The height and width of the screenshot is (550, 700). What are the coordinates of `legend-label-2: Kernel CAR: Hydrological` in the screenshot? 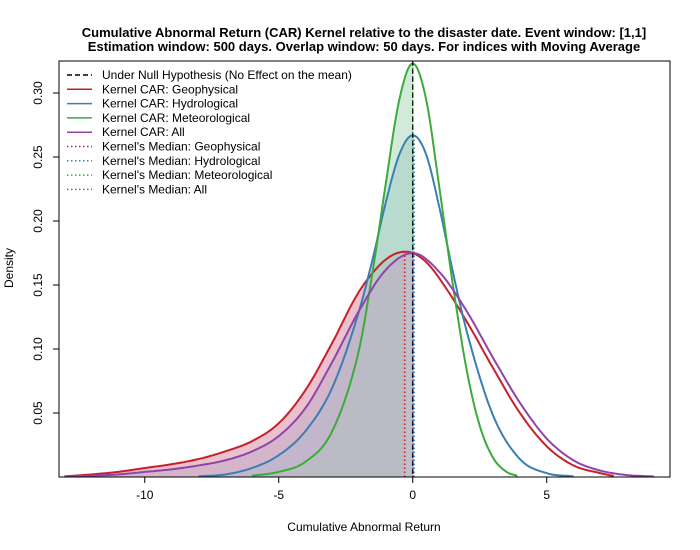 It's located at (170, 104).